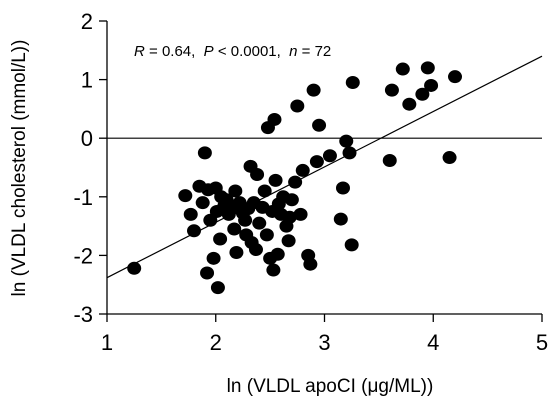 The image size is (548, 404). Describe the element at coordinates (251, 51) in the screenshot. I see `p-value: < 0.0001,` at that location.